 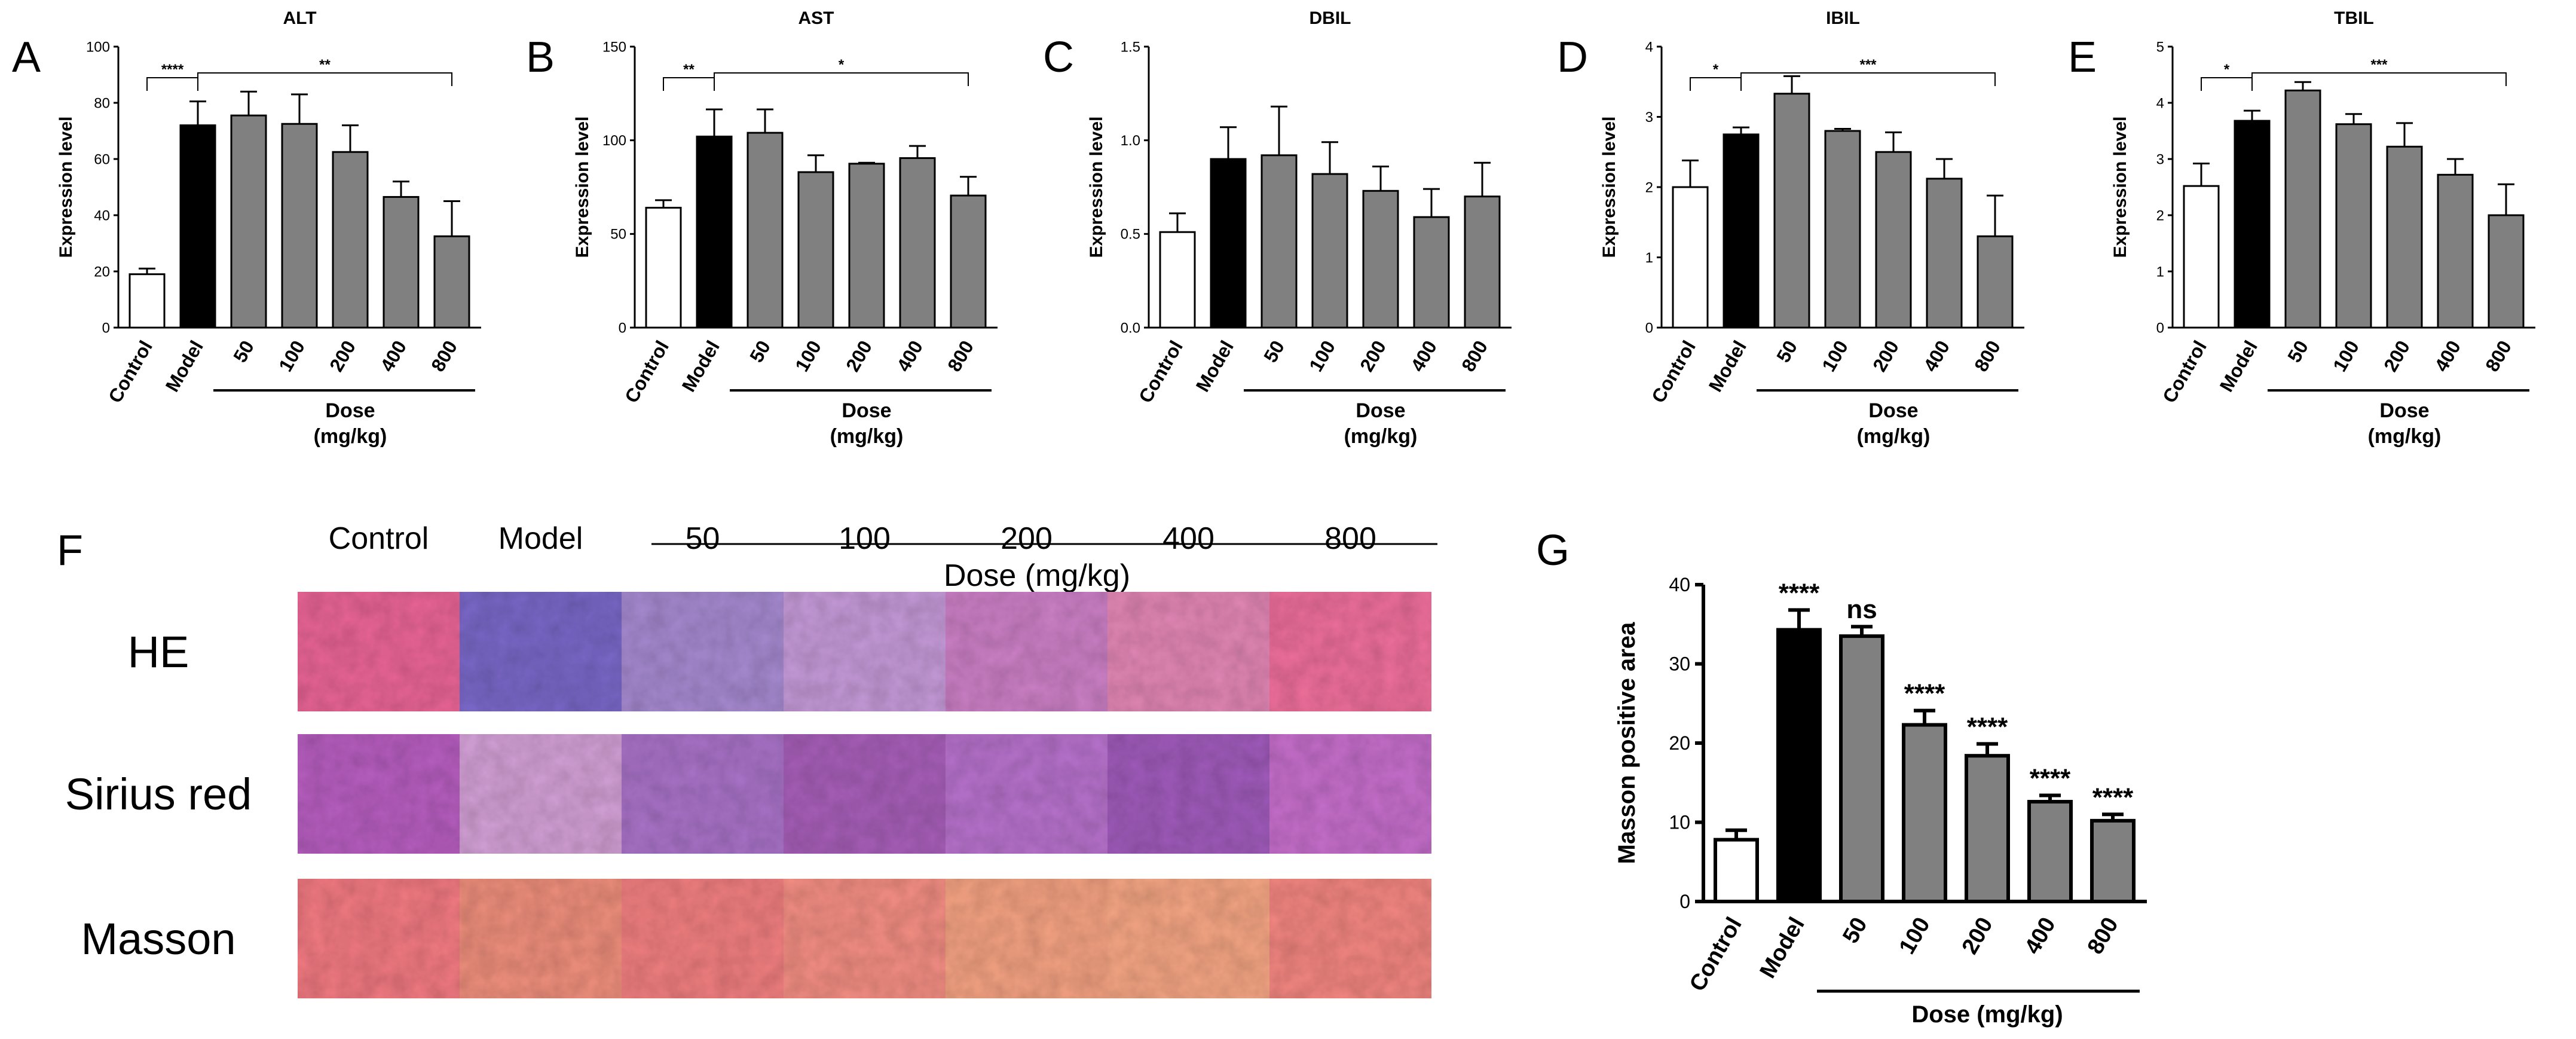 I want to click on histology-column-label-model: Model, so click(x=540, y=538).